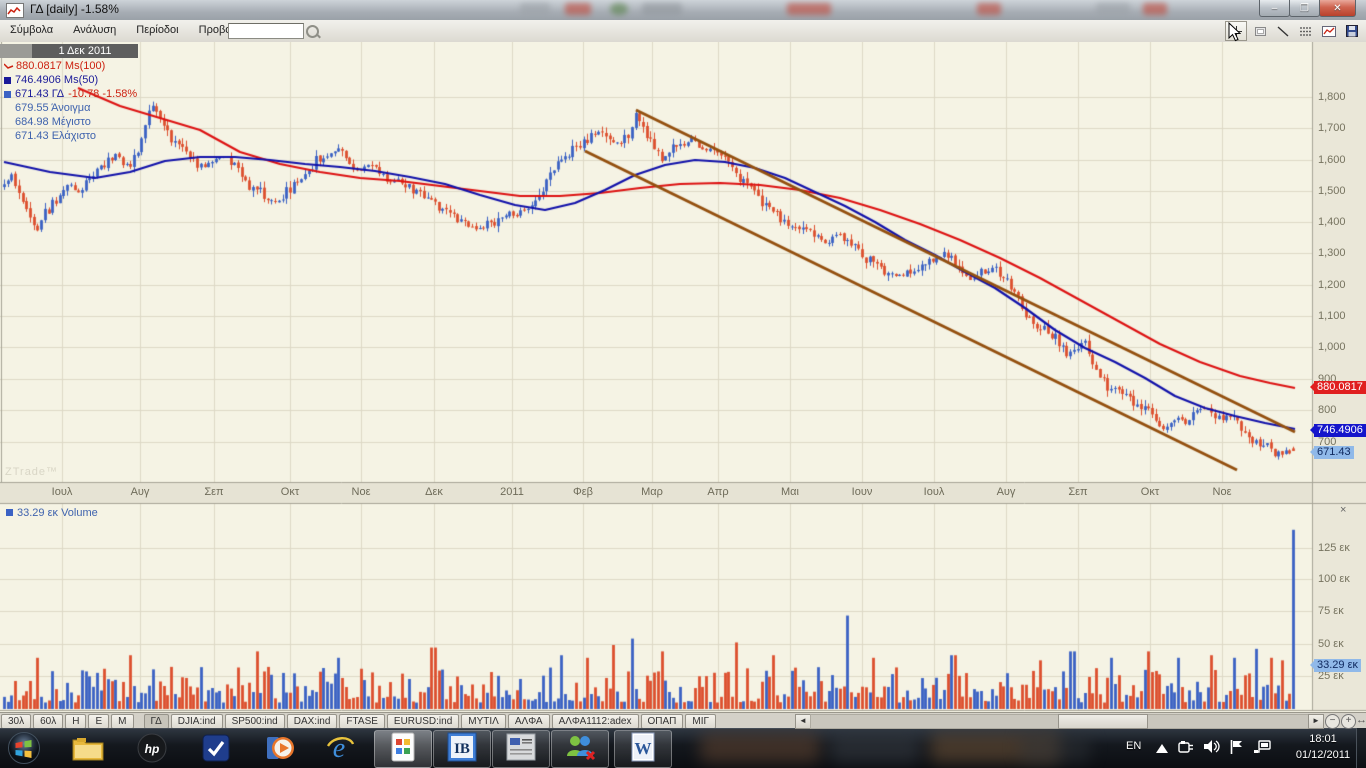 The height and width of the screenshot is (768, 1366). I want to click on price-axis-label: 1,000, so click(1332, 347).